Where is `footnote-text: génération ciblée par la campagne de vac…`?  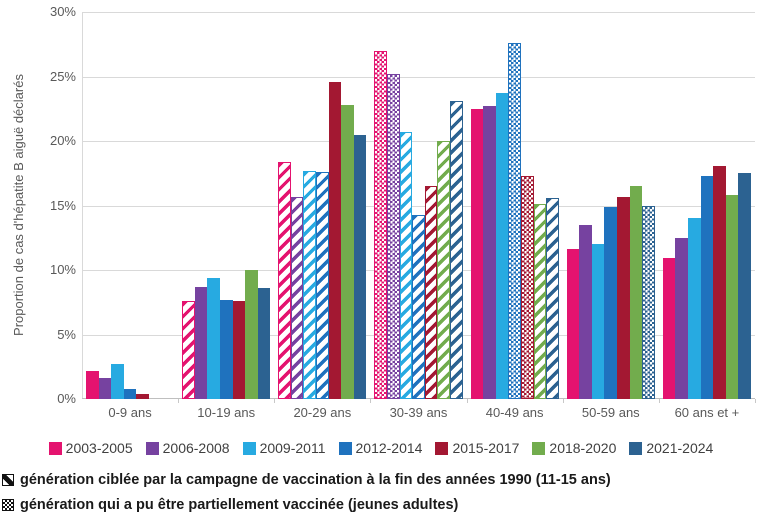 footnote-text: génération ciblée par la campagne de vac… is located at coordinates (315, 480).